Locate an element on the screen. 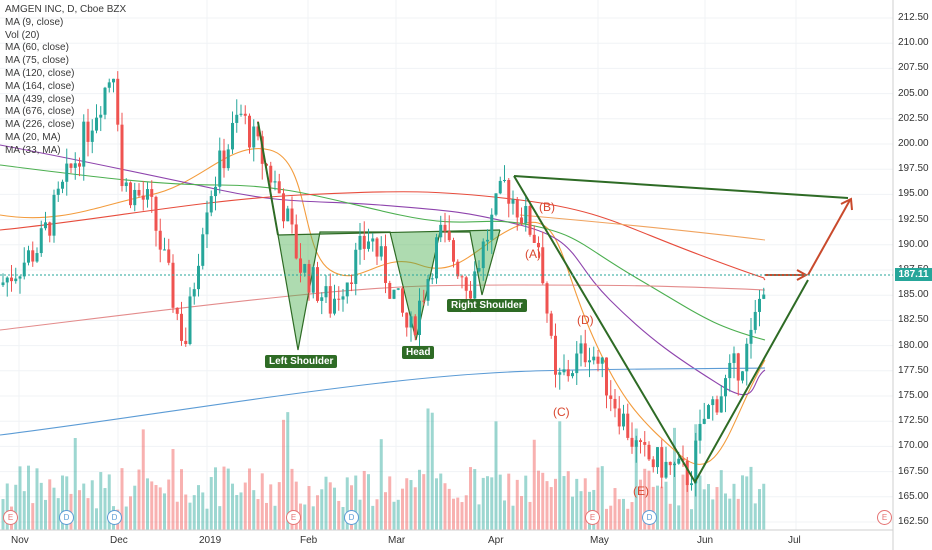 This screenshot has width=932, height=550. x-tick-label: Dec is located at coordinates (119, 540).